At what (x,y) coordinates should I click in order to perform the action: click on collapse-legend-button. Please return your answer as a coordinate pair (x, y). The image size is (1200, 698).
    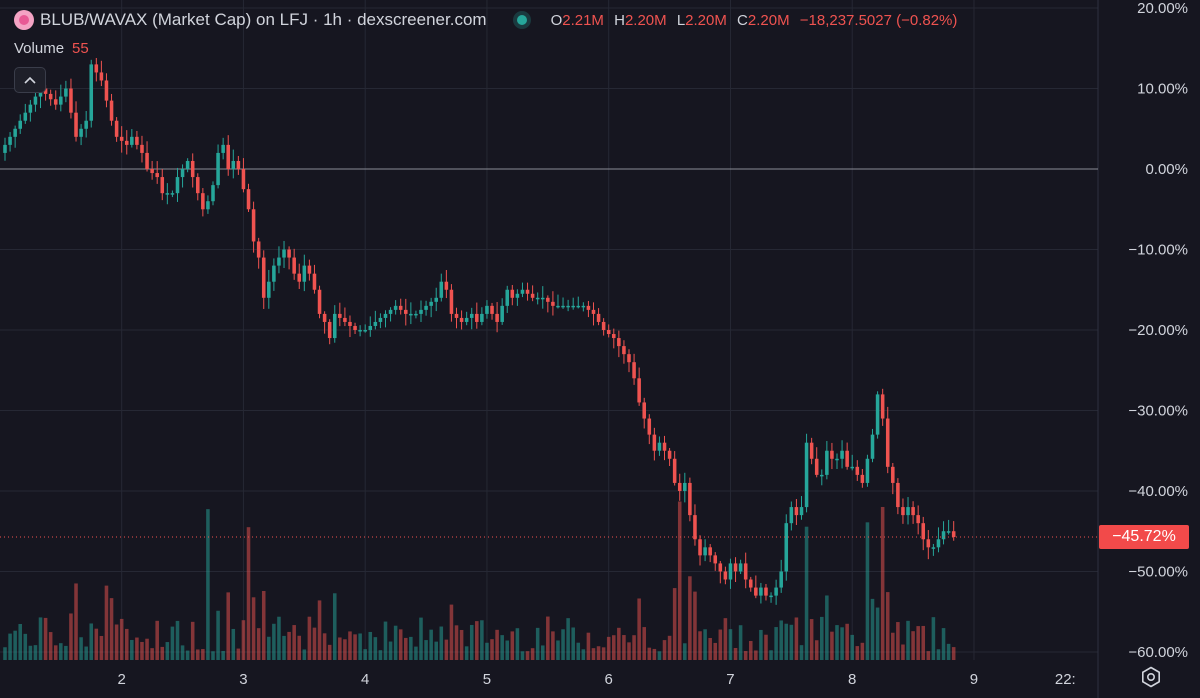
    Looking at the image, I should click on (30, 80).